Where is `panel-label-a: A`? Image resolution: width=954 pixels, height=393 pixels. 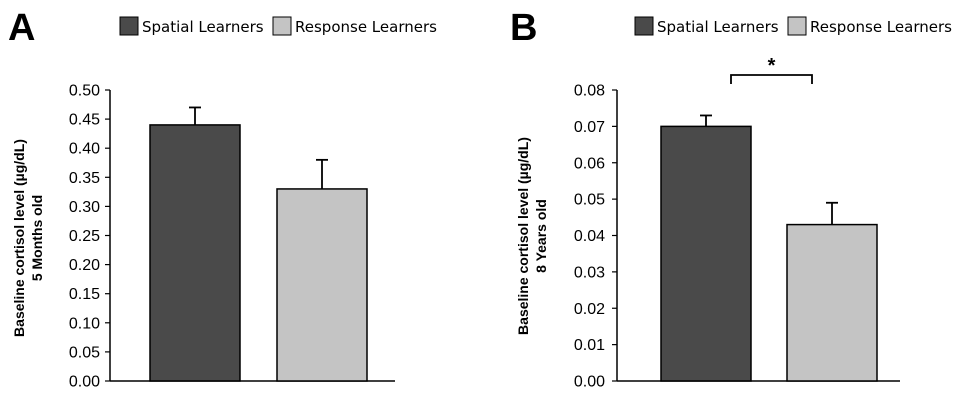
panel-label-a: A is located at coordinates (21, 28).